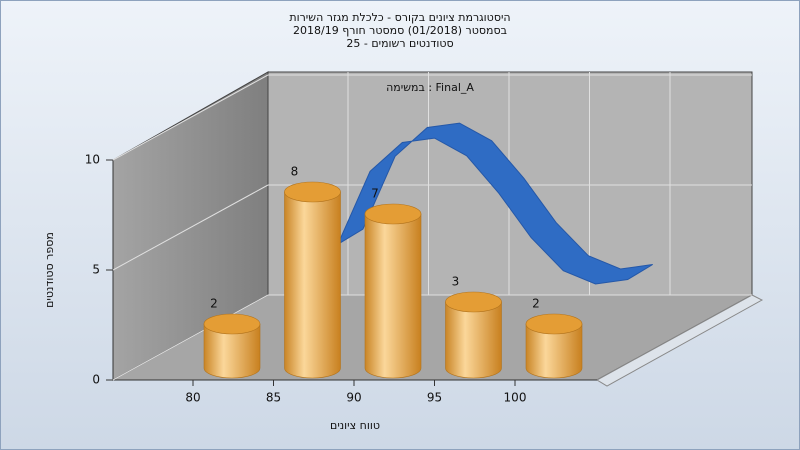 This screenshot has width=800, height=450. Describe the element at coordinates (494, 203) in the screenshot. I see `curve-ribbon` at that location.